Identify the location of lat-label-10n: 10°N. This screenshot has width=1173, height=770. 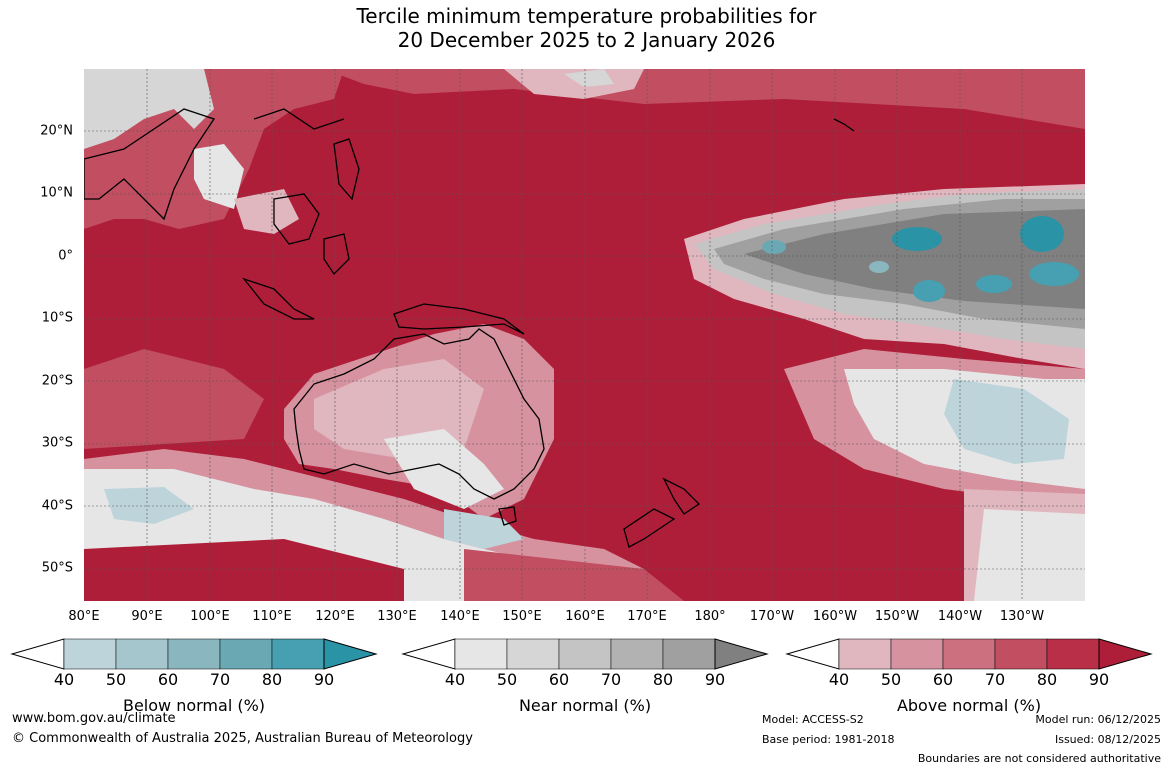
(56, 193).